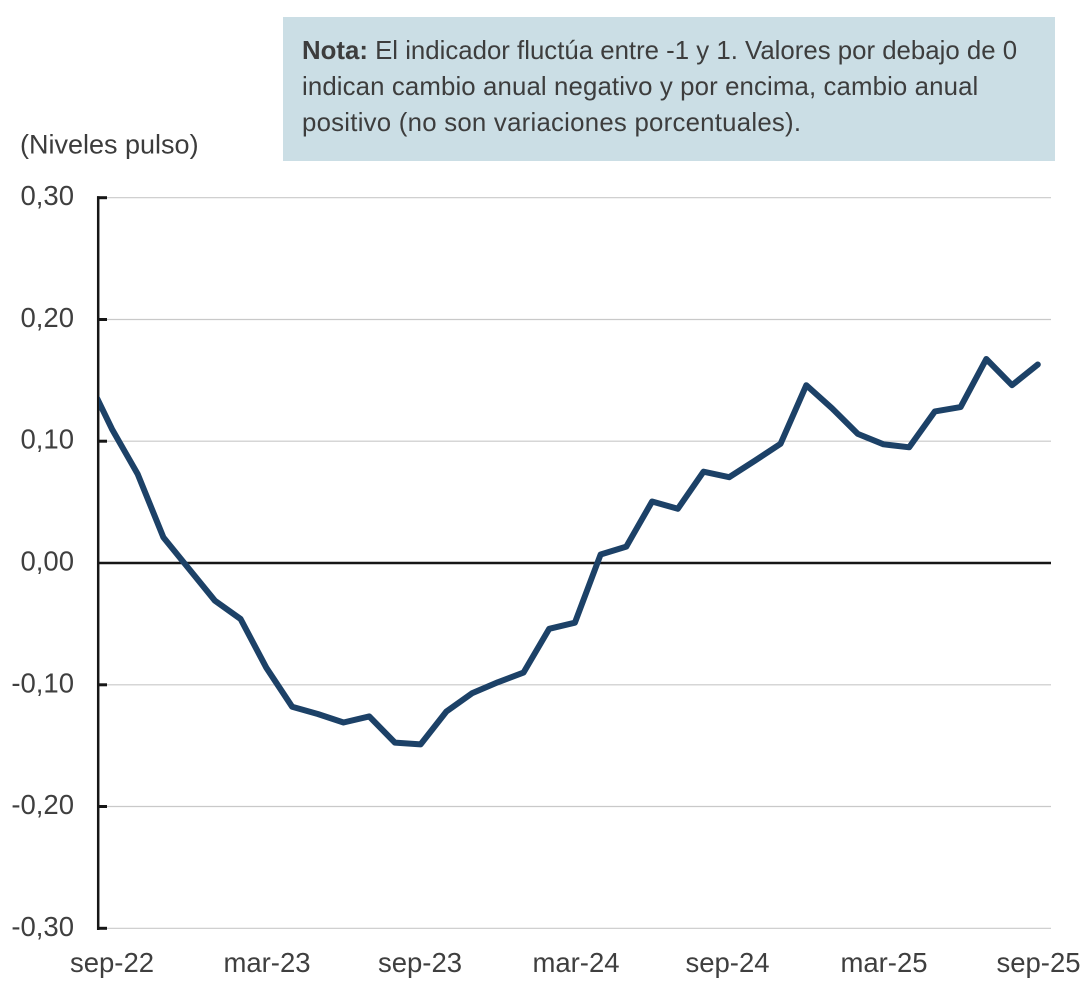 This screenshot has width=1080, height=995. I want to click on svg-text: -0,20, so click(42, 804).